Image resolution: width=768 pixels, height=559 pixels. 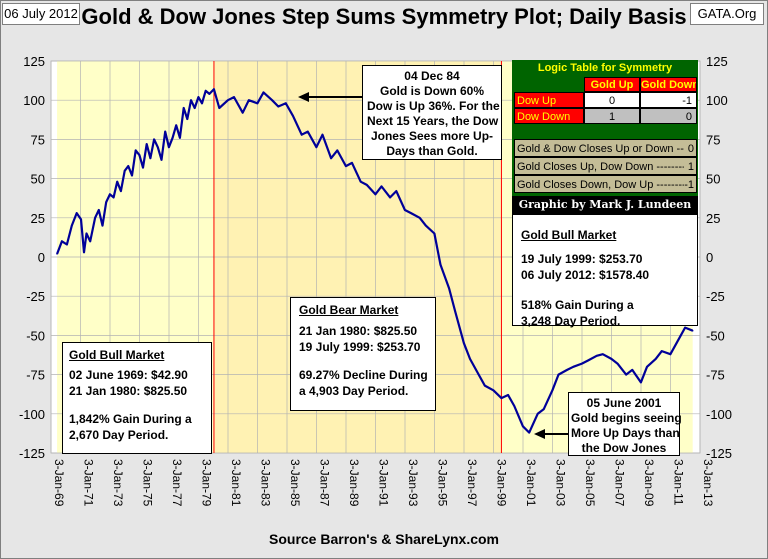 What do you see at coordinates (363, 375) in the screenshot?
I see `bear-line: 69.27% Decline During` at bounding box center [363, 375].